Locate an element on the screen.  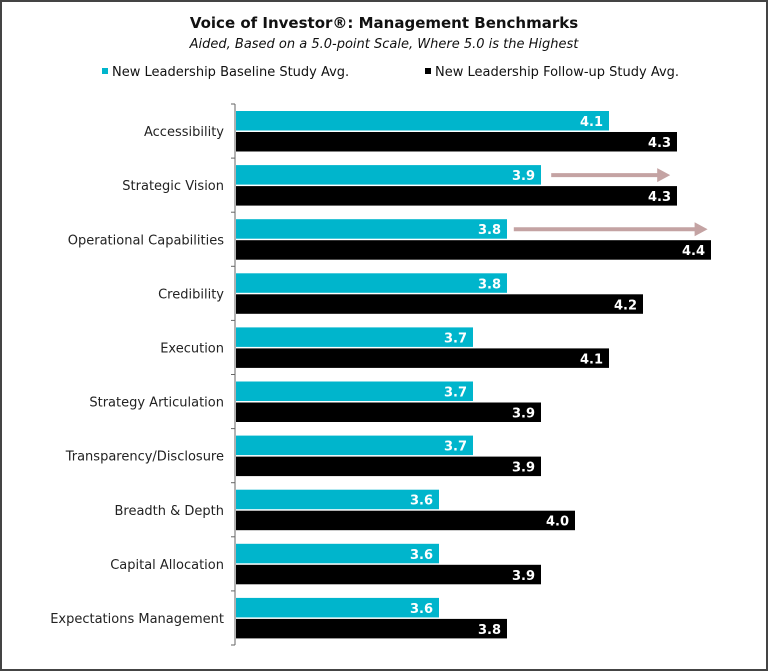
category-label: Expectations Management is located at coordinates (137, 619).